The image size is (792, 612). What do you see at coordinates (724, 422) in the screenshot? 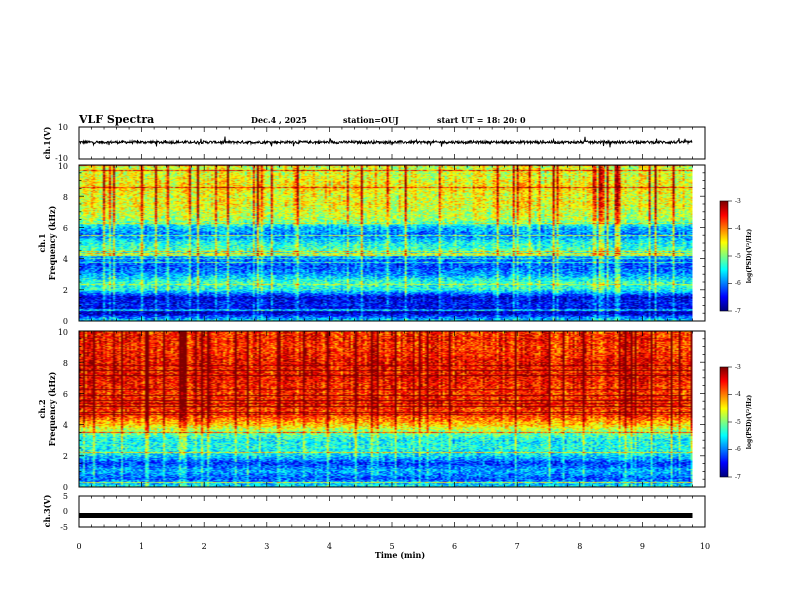
I see `ch2-colorbar-gradient` at bounding box center [724, 422].